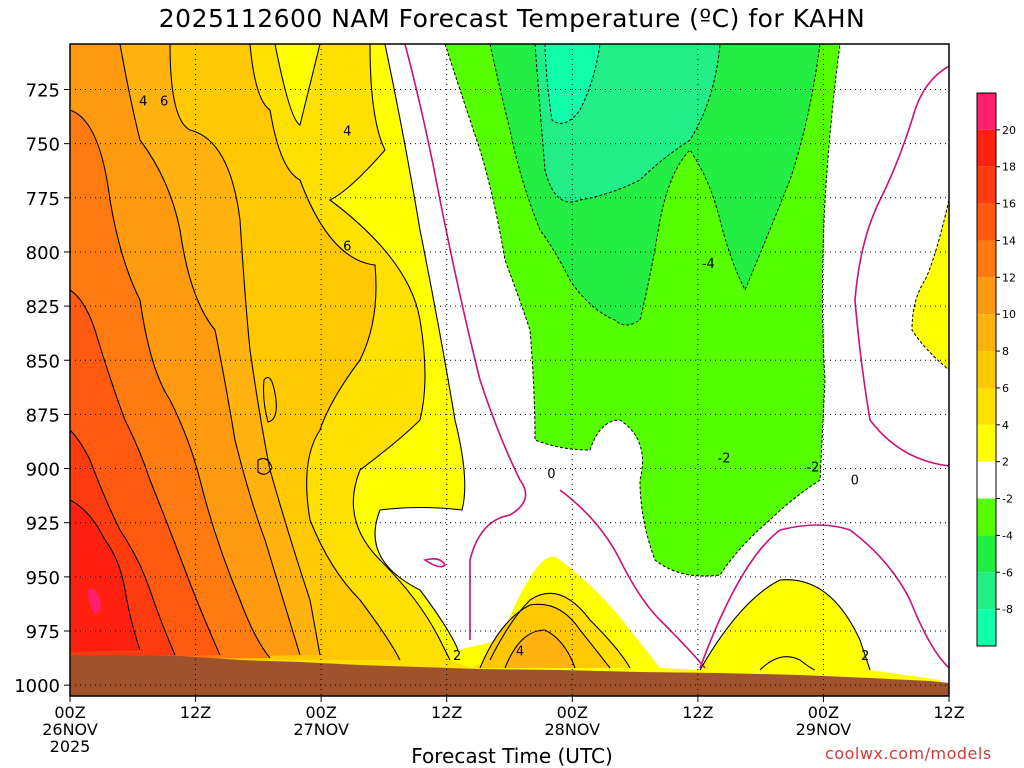 The width and height of the screenshot is (1024, 768). Describe the element at coordinates (572, 729) in the screenshot. I see `x-tick-label: 28NOV` at that location.